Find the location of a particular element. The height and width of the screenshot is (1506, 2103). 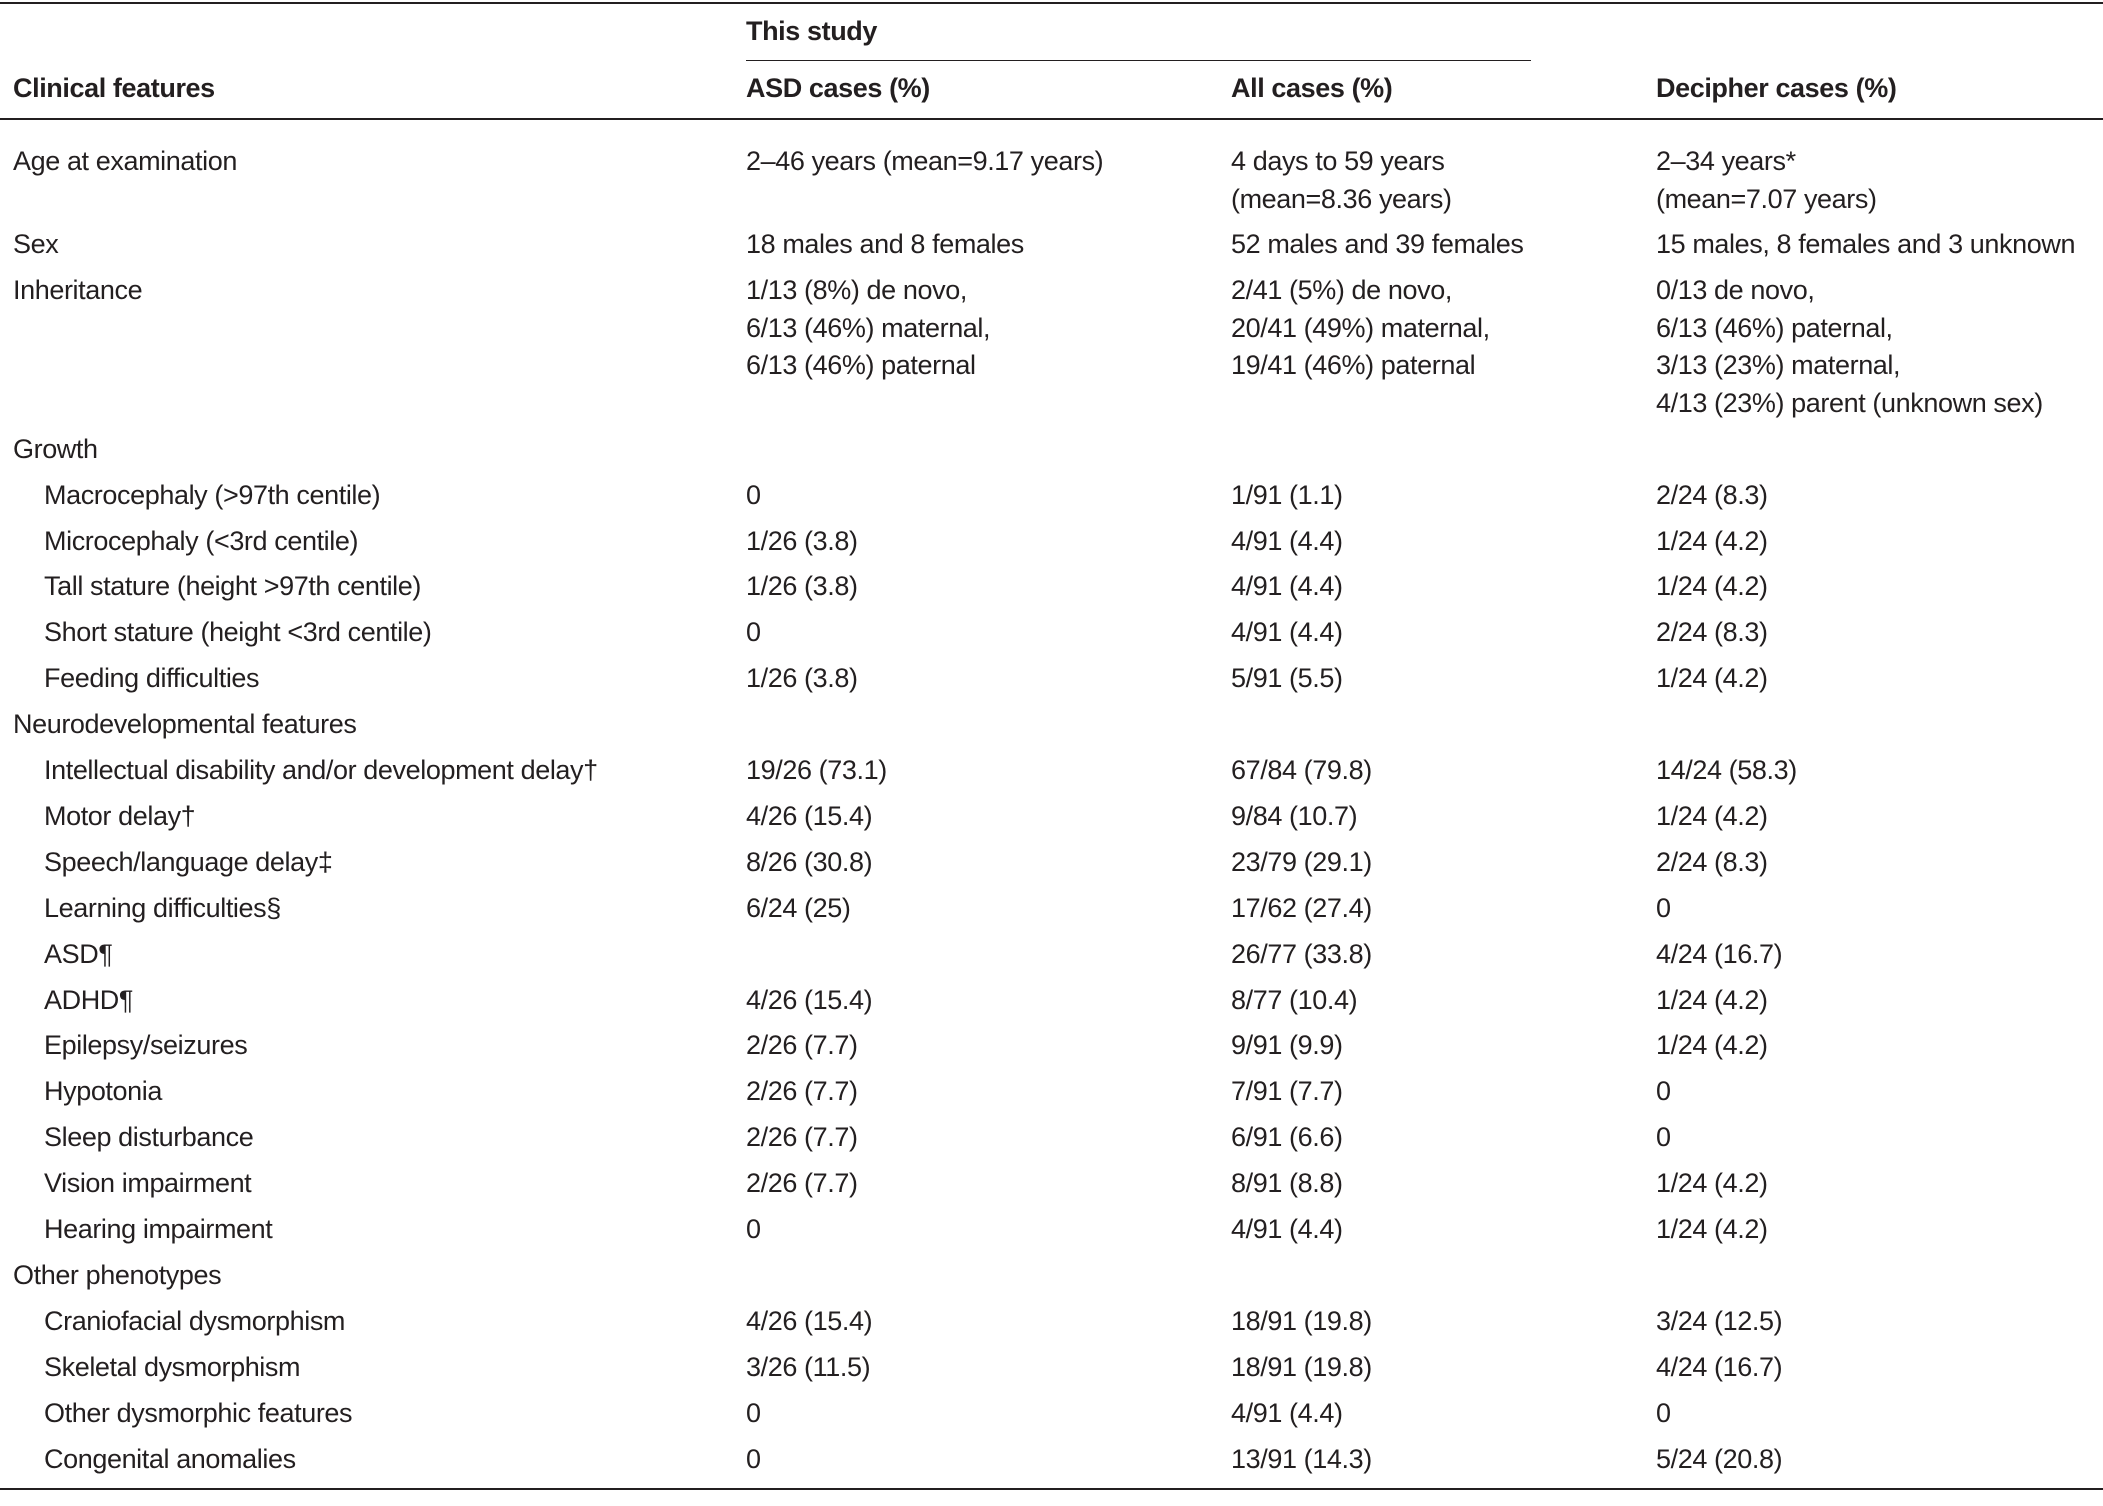

row-label: ASD¶ is located at coordinates (78, 953).